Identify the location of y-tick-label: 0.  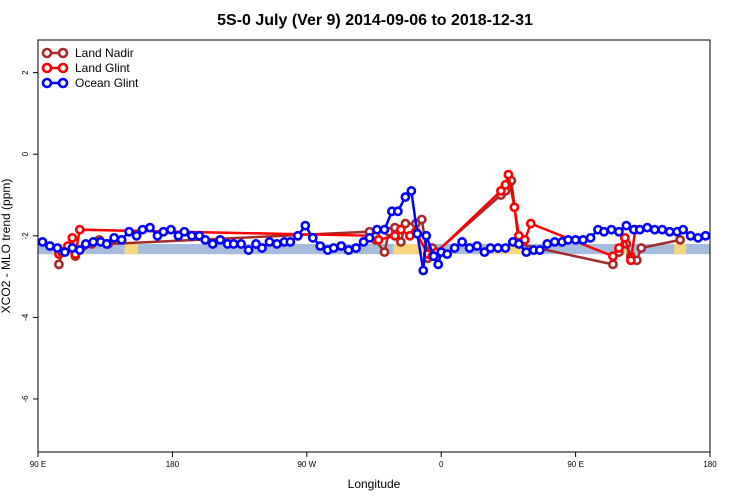
(25, 153).